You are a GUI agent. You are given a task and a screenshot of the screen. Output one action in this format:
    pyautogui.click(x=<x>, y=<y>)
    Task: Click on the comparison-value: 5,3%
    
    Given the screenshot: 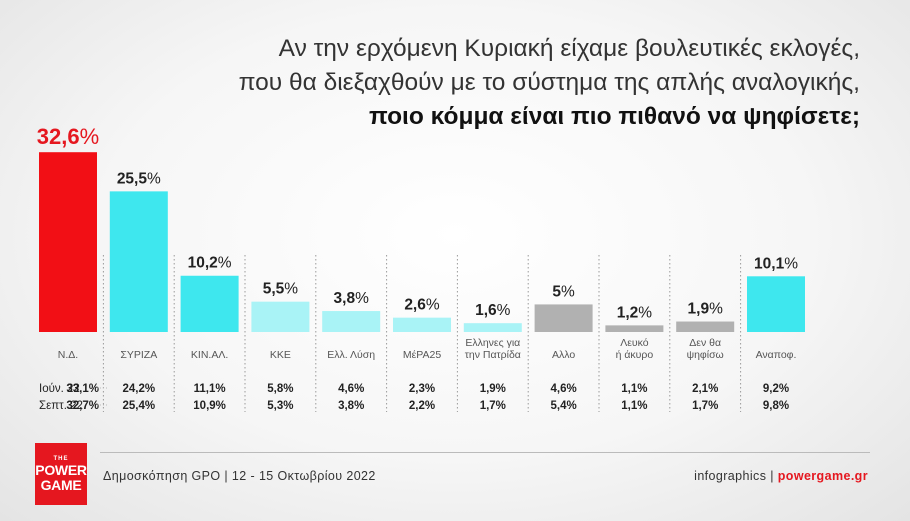 What is the action you would take?
    pyautogui.click(x=280, y=406)
    